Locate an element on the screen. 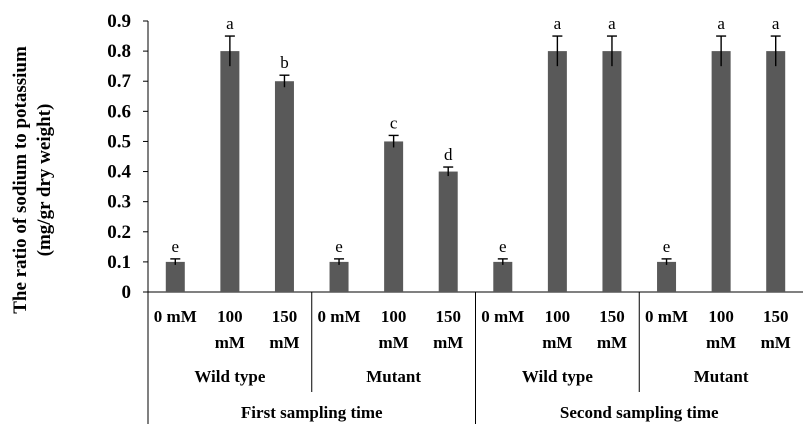 Image resolution: width=803 pixels, height=426 pixels. y-tick-label: 0.9 is located at coordinates (119, 21).